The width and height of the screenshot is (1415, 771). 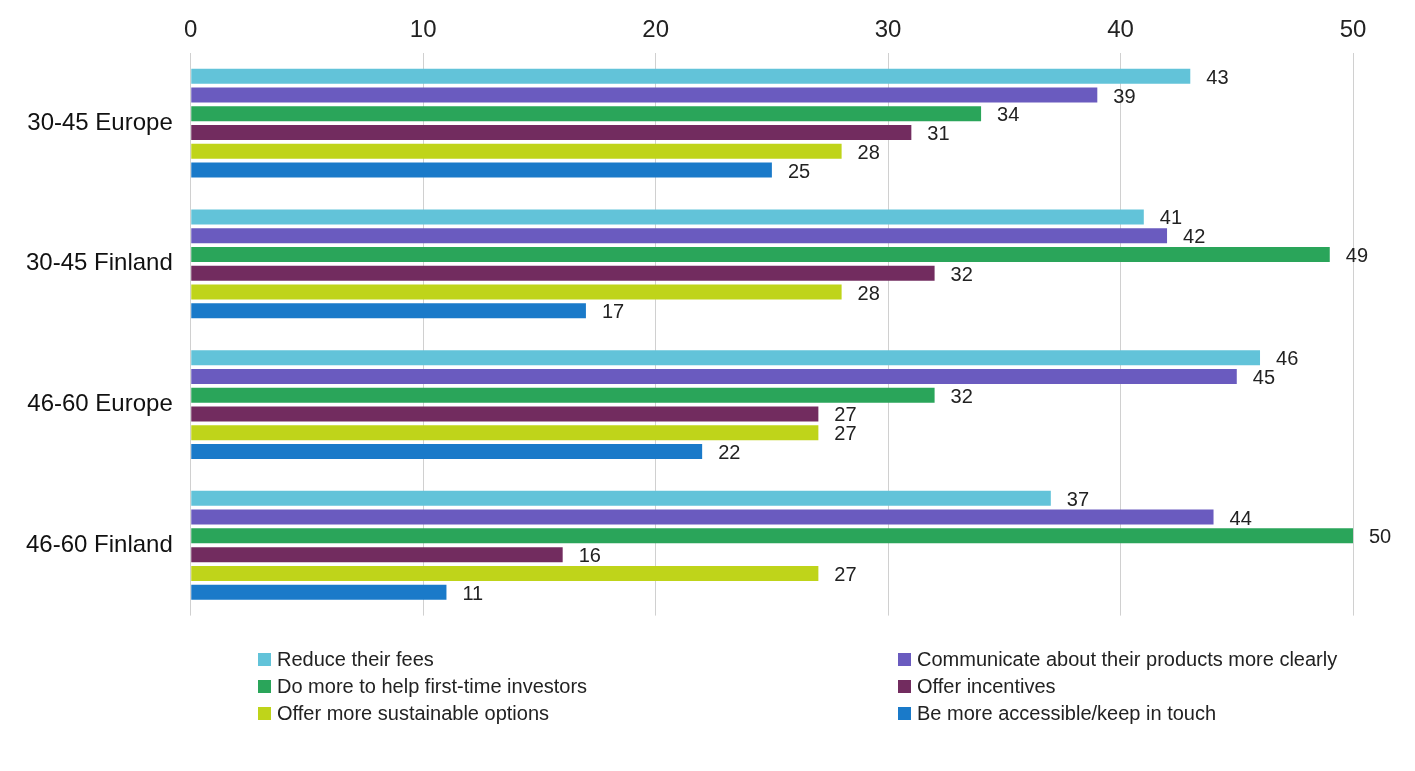 I want to click on data-label: 50, so click(x=1380, y=536).